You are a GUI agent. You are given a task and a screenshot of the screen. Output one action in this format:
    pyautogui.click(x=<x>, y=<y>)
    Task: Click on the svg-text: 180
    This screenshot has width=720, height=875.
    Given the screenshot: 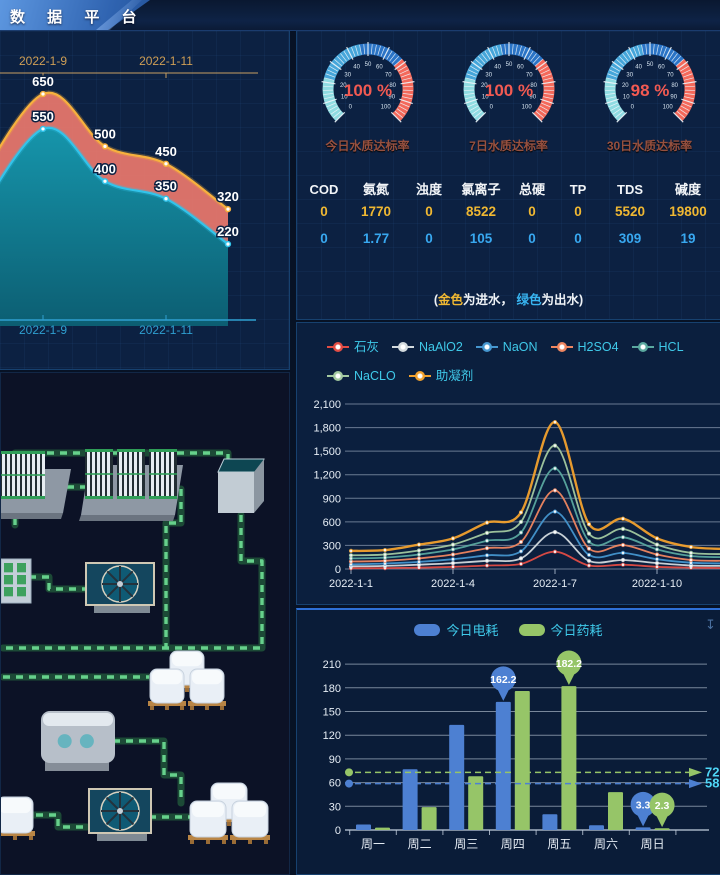 What is the action you would take?
    pyautogui.click(x=332, y=689)
    